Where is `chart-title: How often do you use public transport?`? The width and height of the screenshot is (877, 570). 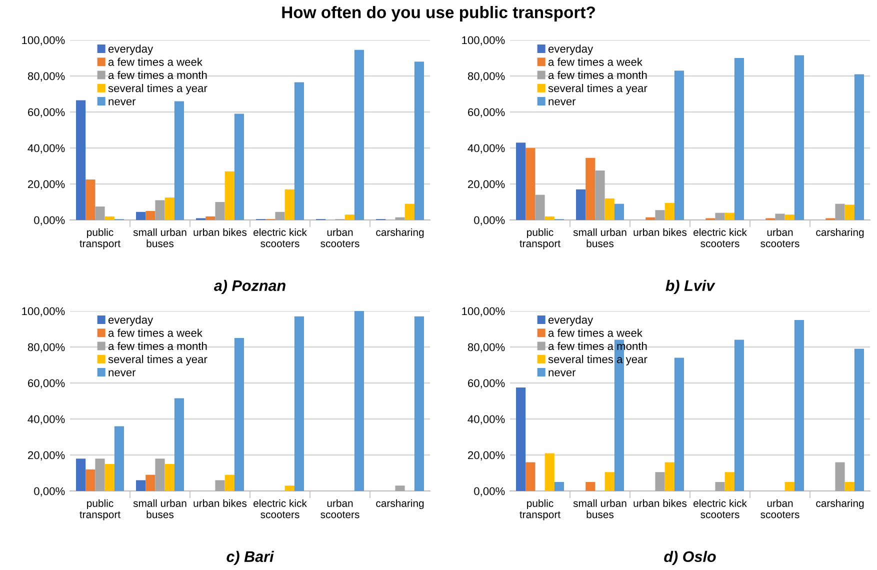
chart-title: How often do you use public transport? is located at coordinates (438, 14).